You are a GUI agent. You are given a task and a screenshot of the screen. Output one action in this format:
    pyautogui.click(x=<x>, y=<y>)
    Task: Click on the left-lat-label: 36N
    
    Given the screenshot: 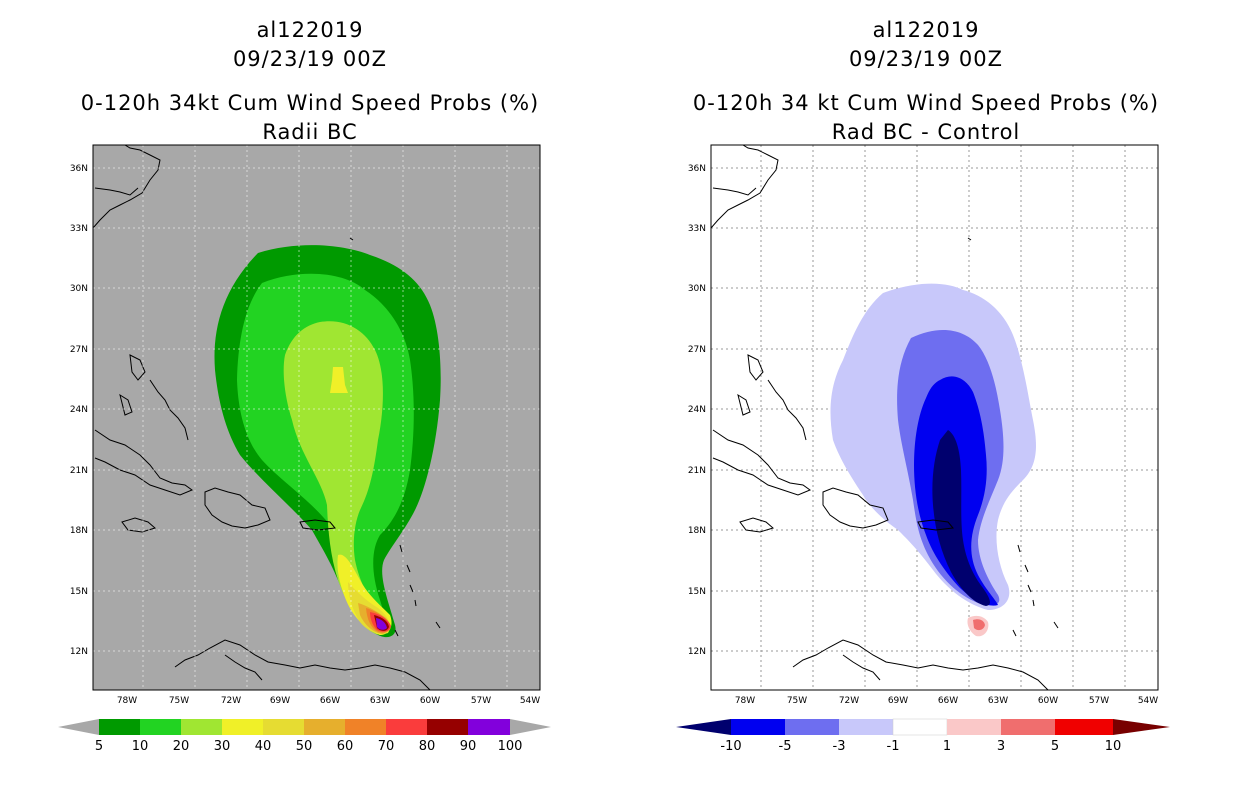 What is the action you would take?
    pyautogui.click(x=79, y=169)
    